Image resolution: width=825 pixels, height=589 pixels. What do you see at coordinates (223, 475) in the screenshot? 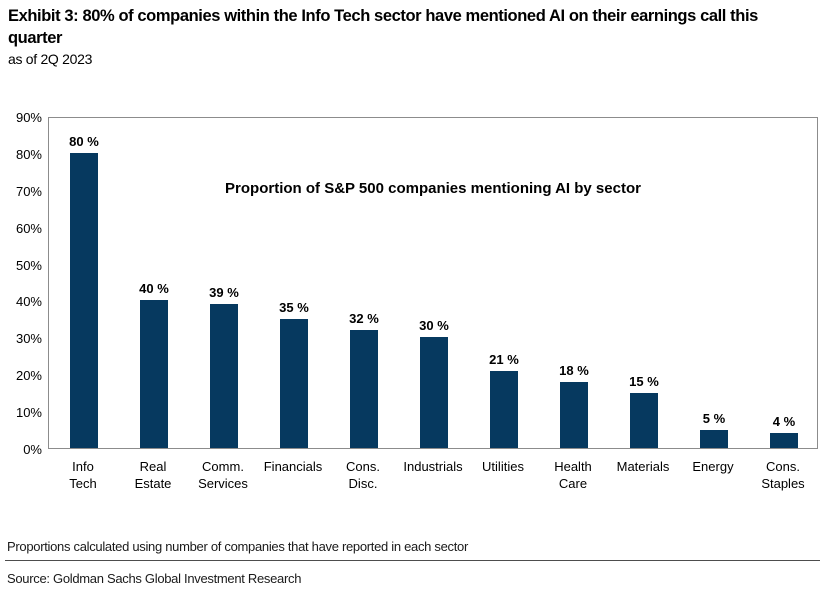
I see `x-axis-label: Comm. Services` at bounding box center [223, 475].